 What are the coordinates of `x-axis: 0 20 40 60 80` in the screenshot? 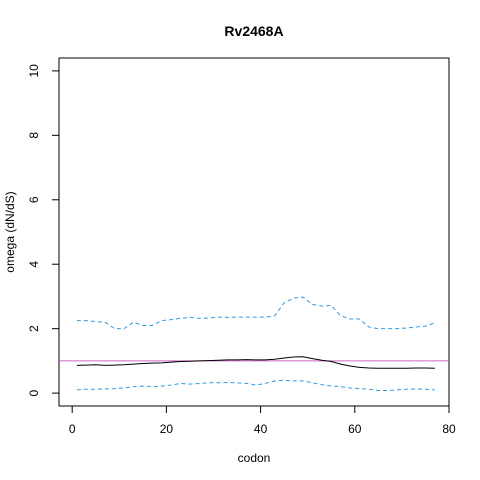 It's located at (262, 421).